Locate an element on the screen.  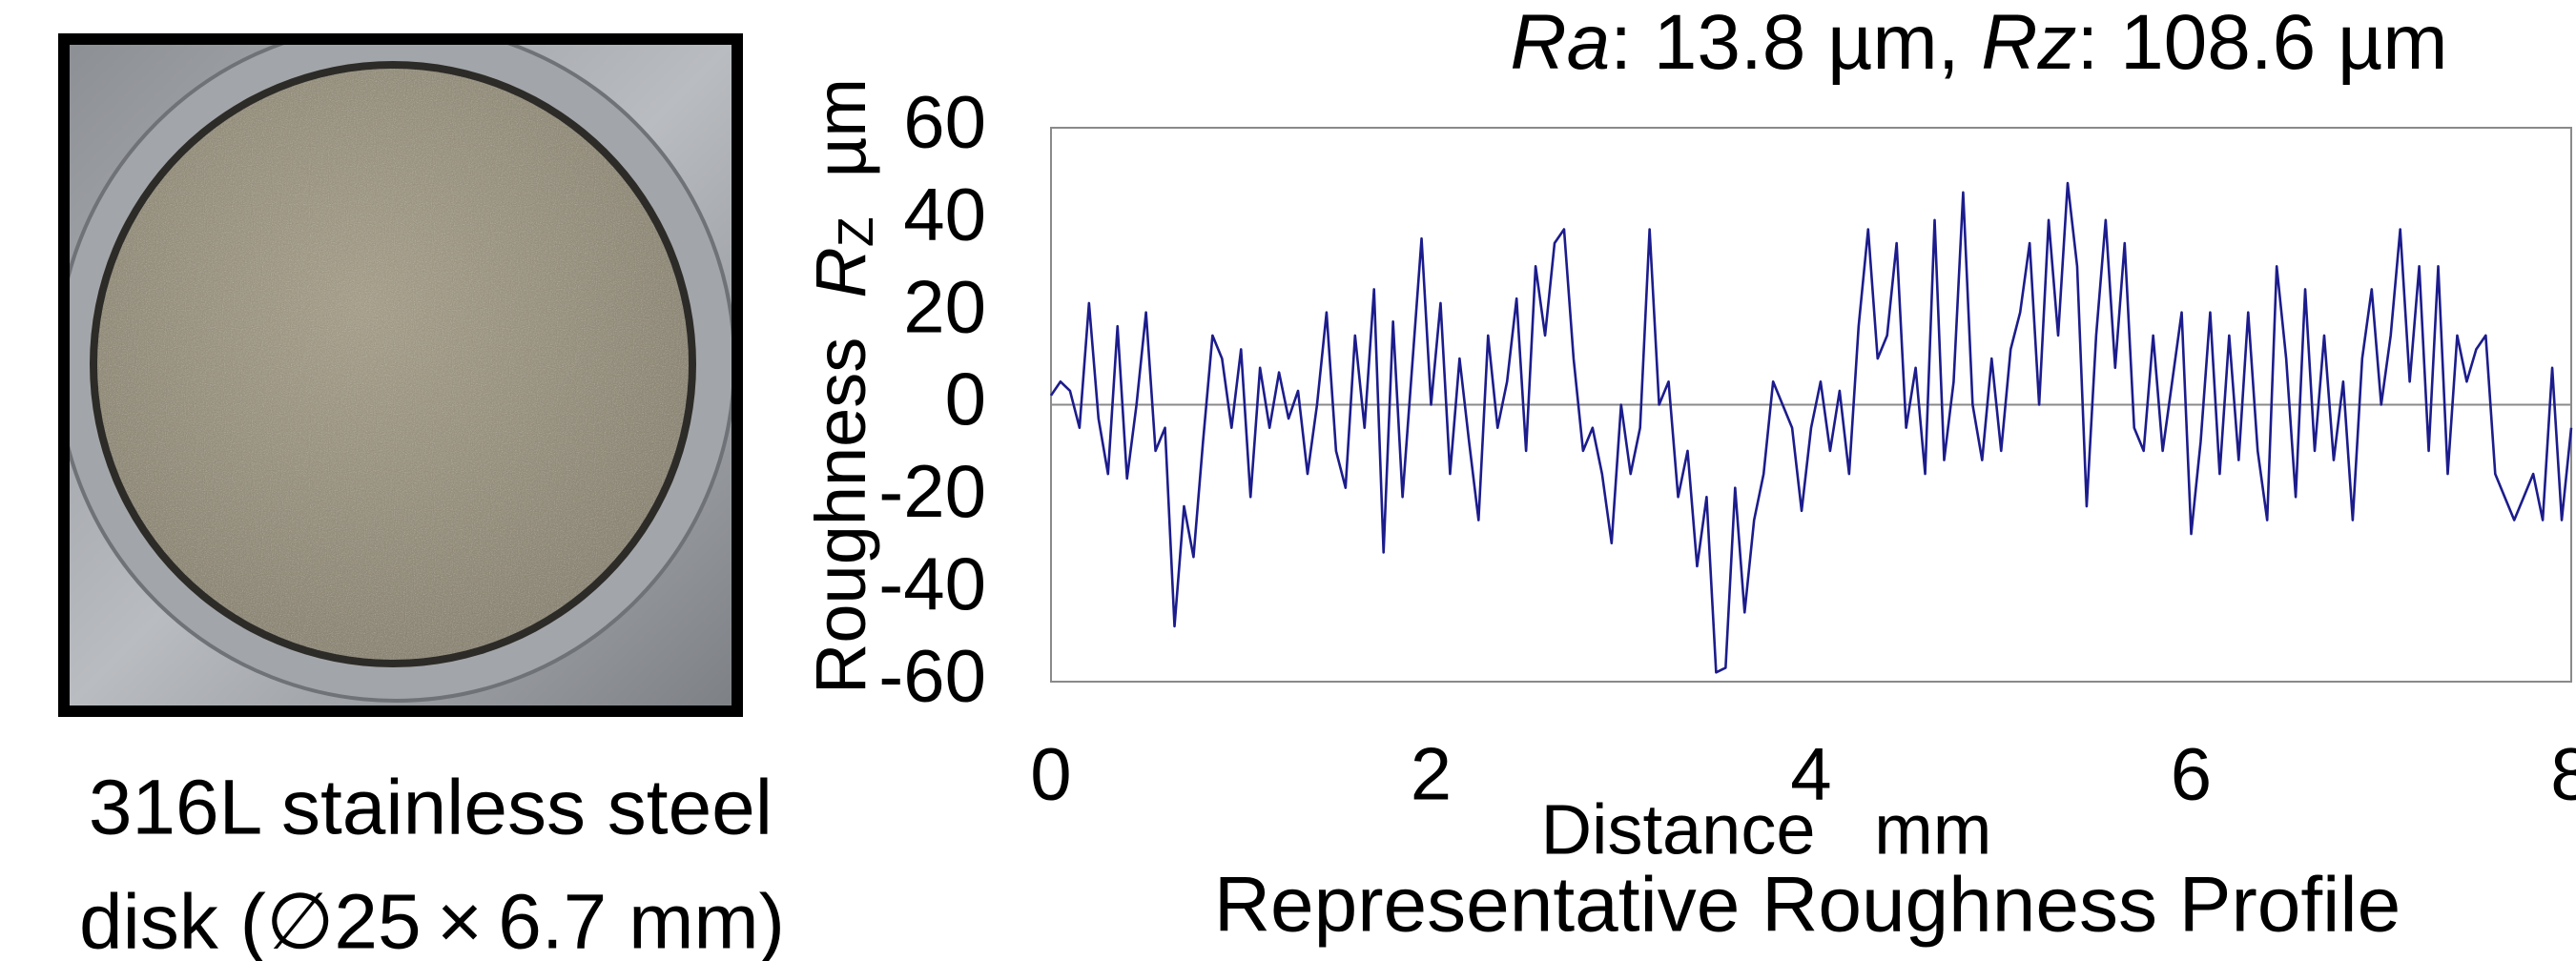
y-tick-label: -20 is located at coordinates (932, 491).